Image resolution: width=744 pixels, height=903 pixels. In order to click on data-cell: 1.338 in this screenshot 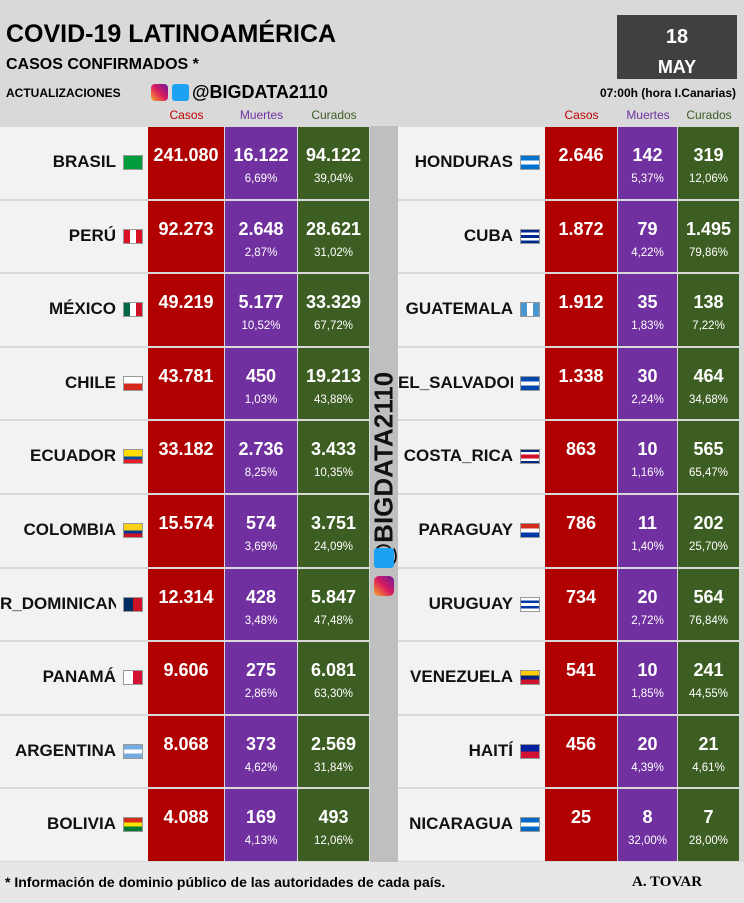, I will do `click(581, 383)`.